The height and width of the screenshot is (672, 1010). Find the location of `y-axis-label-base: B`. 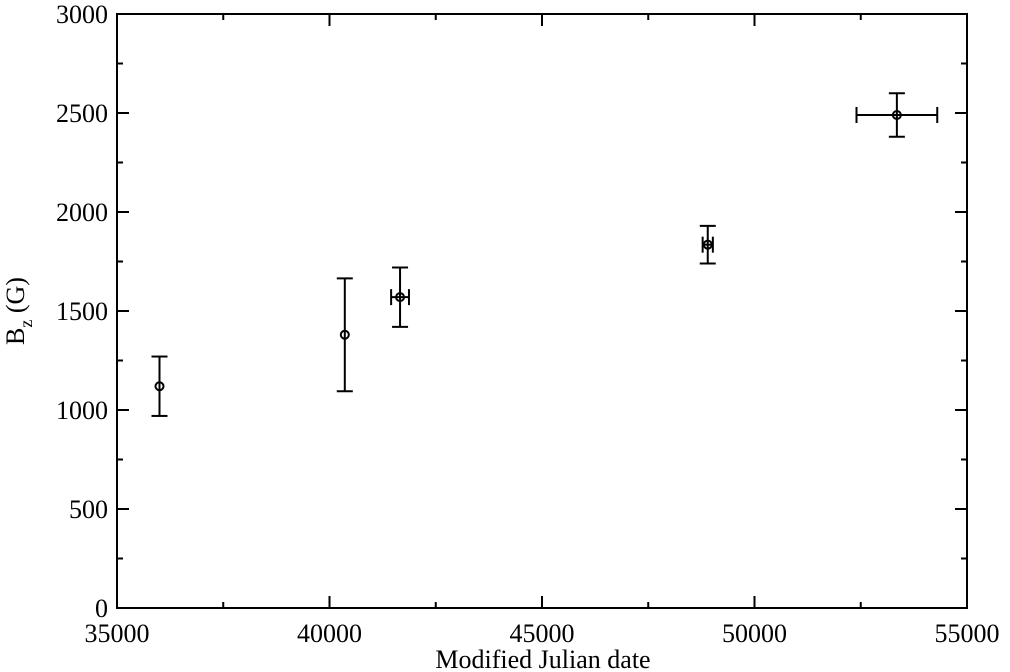

y-axis-label-base: B is located at coordinates (15, 336).